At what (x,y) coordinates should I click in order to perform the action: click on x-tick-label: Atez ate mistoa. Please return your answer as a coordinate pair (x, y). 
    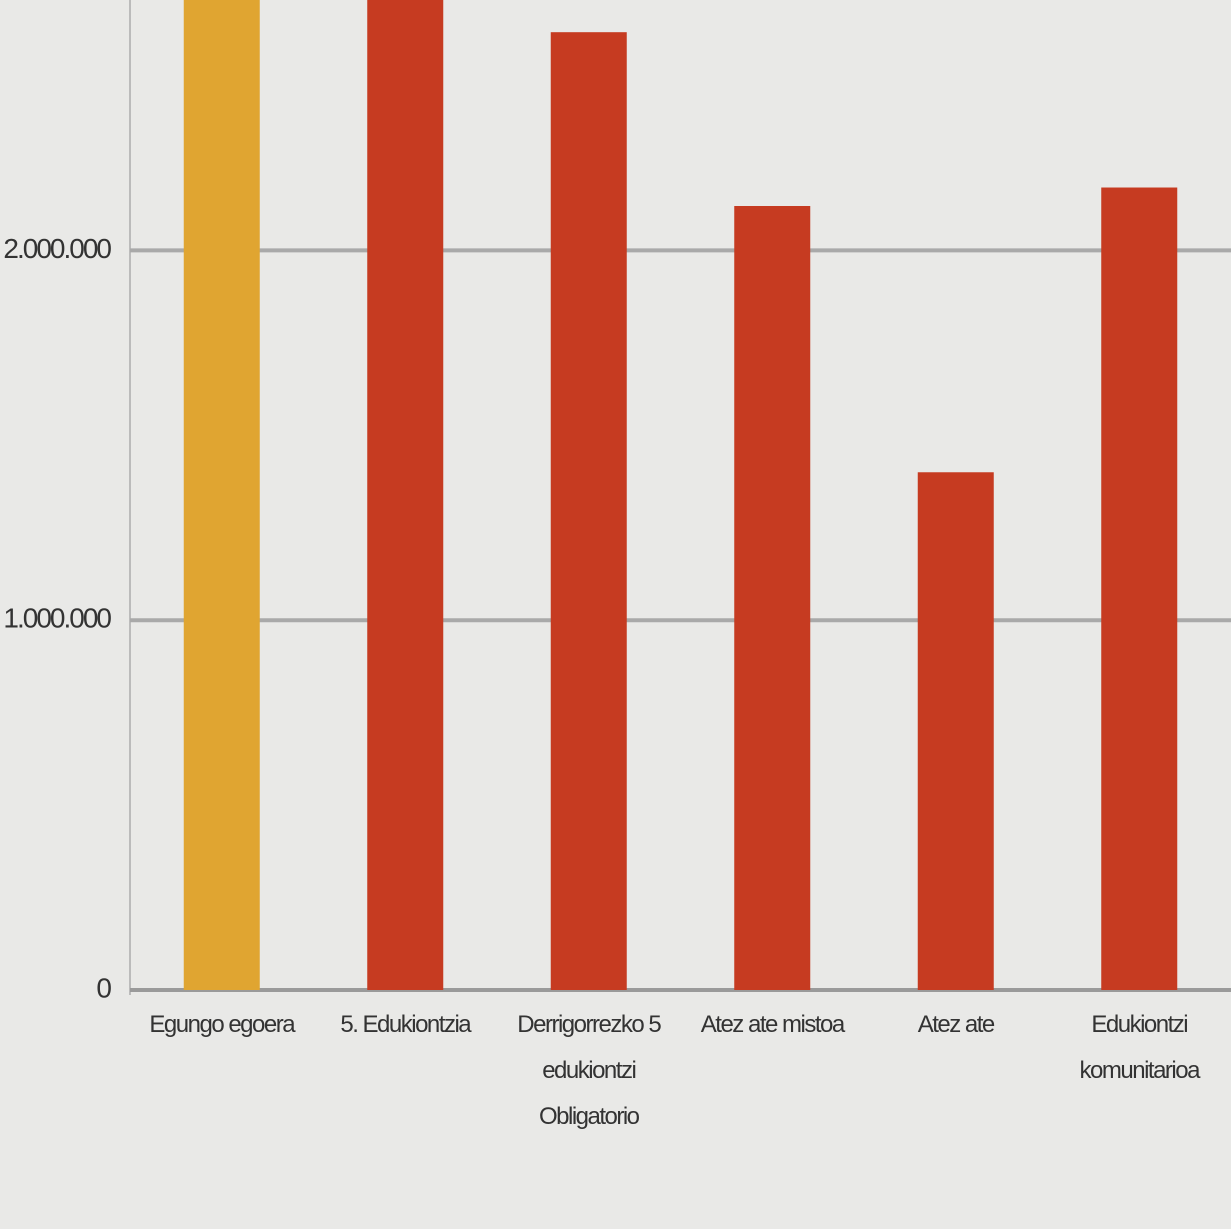
    Looking at the image, I should click on (772, 1024).